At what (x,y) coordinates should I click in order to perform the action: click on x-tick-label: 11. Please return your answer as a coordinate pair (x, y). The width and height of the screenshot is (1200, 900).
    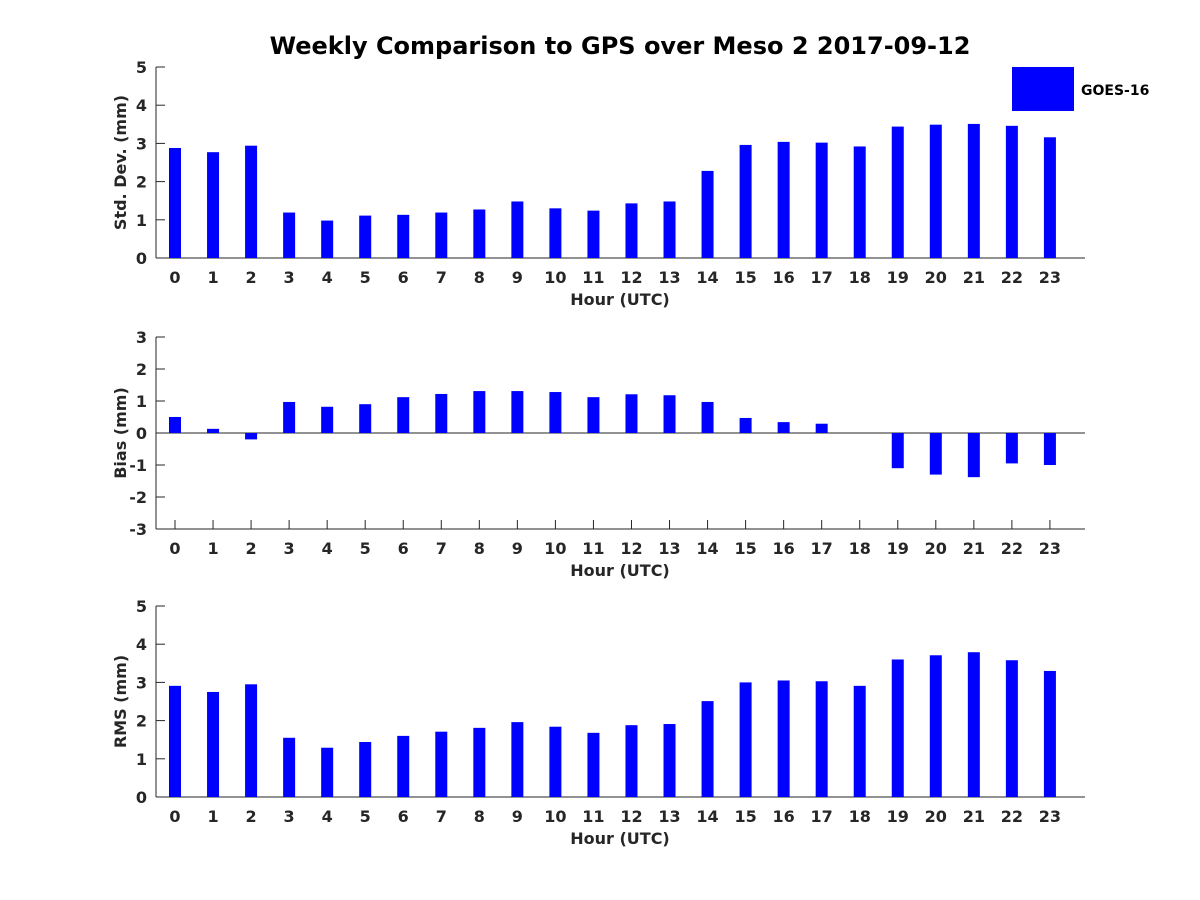
    Looking at the image, I should click on (593, 277).